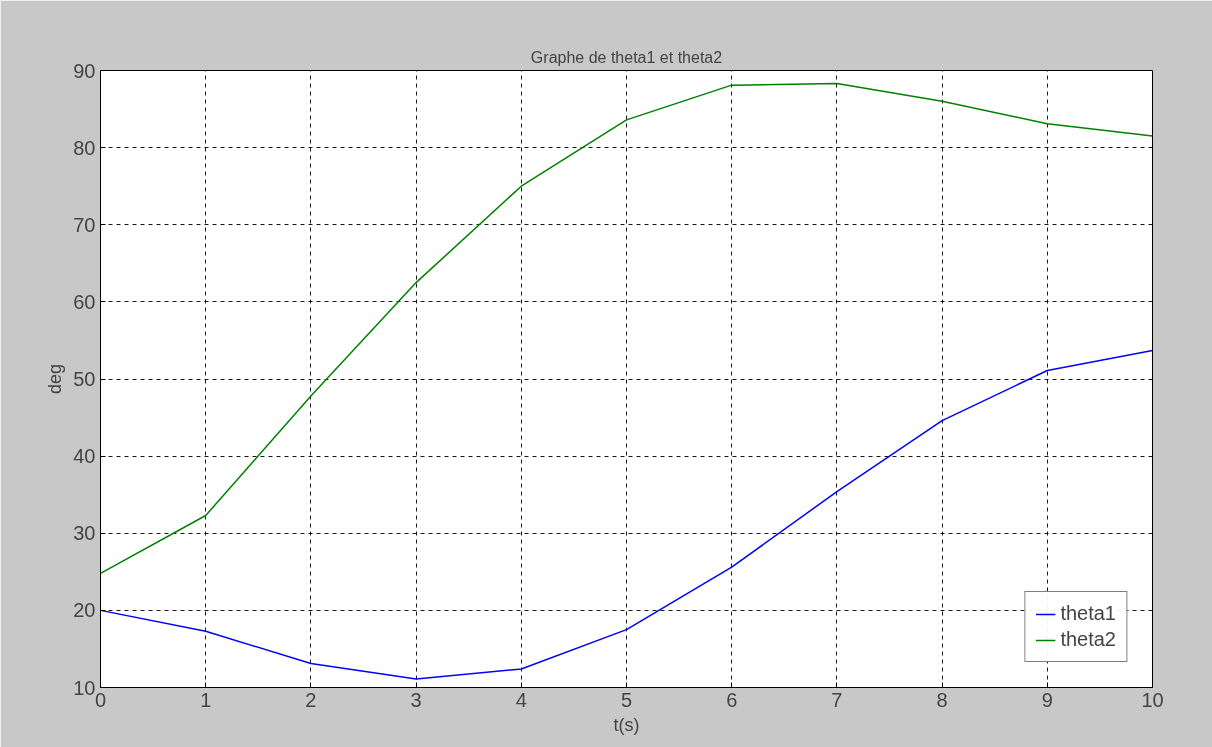 This screenshot has height=747, width=1212. Describe the element at coordinates (55, 379) in the screenshot. I see `y-axis-title: deg` at that location.